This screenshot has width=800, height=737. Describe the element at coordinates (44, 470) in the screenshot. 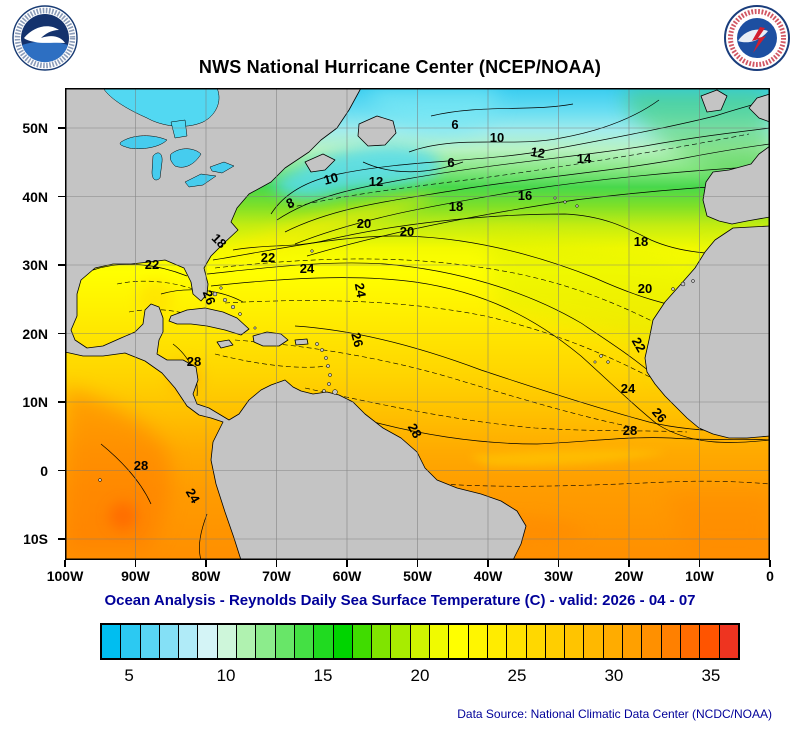

I see `lat-axis-label: 0` at that location.